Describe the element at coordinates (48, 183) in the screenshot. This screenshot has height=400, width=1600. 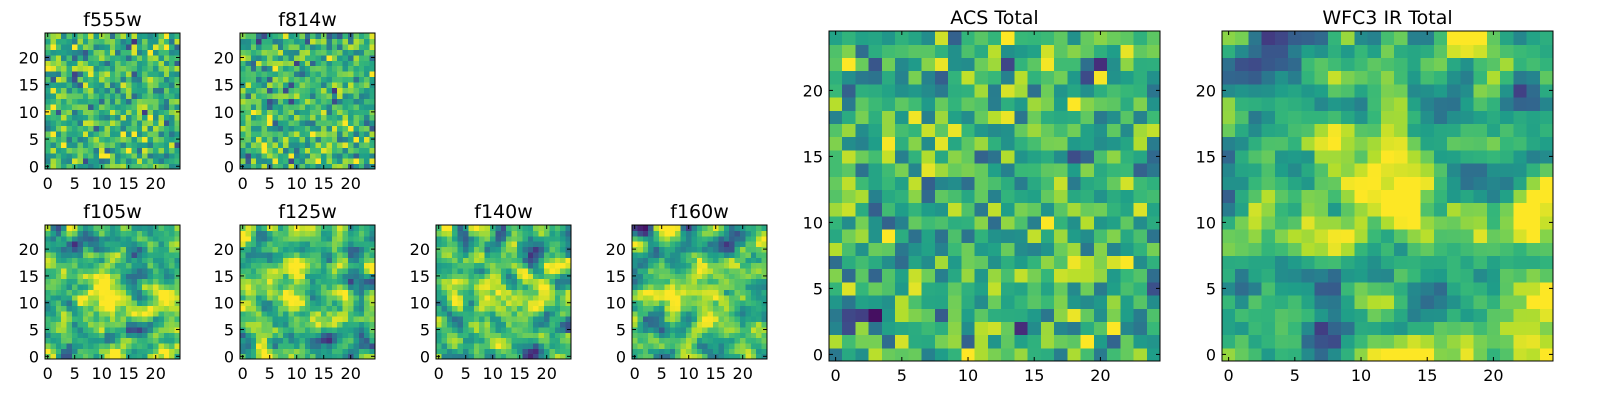
I see `x-tick-label: 0` at that location.